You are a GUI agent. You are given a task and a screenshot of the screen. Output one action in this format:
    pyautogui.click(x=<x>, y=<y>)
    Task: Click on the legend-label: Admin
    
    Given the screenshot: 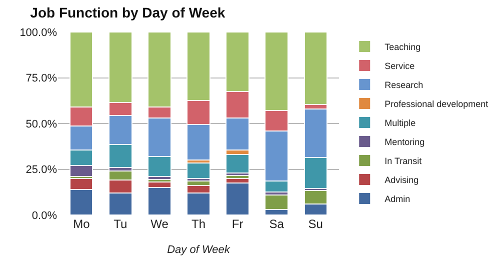 What is the action you would take?
    pyautogui.click(x=397, y=199)
    